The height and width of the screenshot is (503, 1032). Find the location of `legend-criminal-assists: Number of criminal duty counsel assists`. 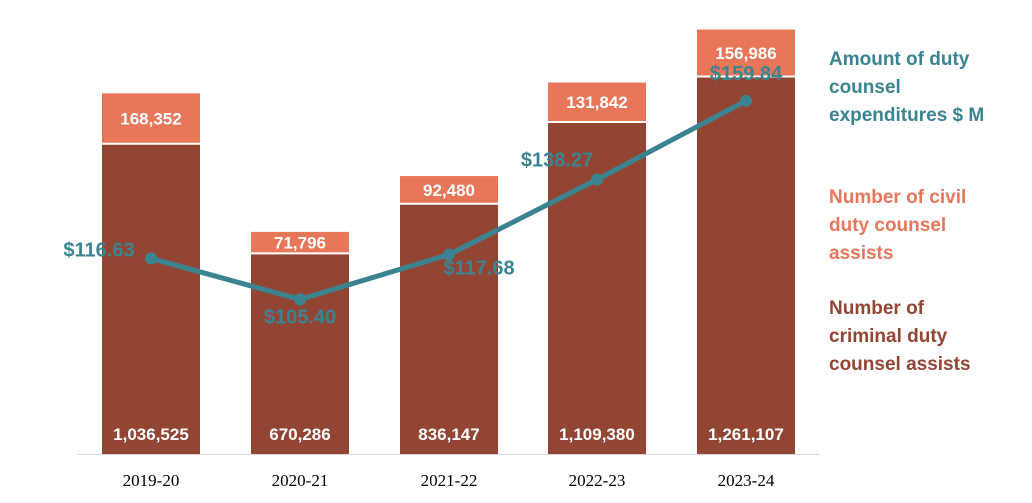

legend-criminal-assists: Number of criminal duty counsel assists is located at coordinates (900, 336).